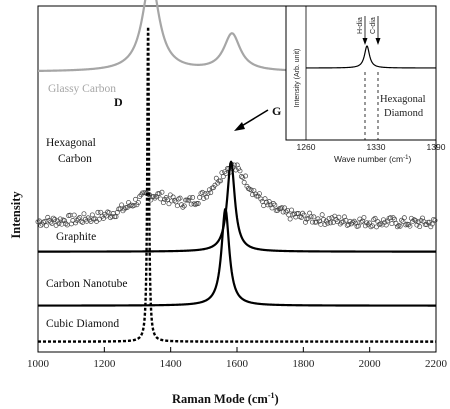 The width and height of the screenshot is (450, 409). I want to click on inset-x-tick-label: 1330, so click(376, 147).